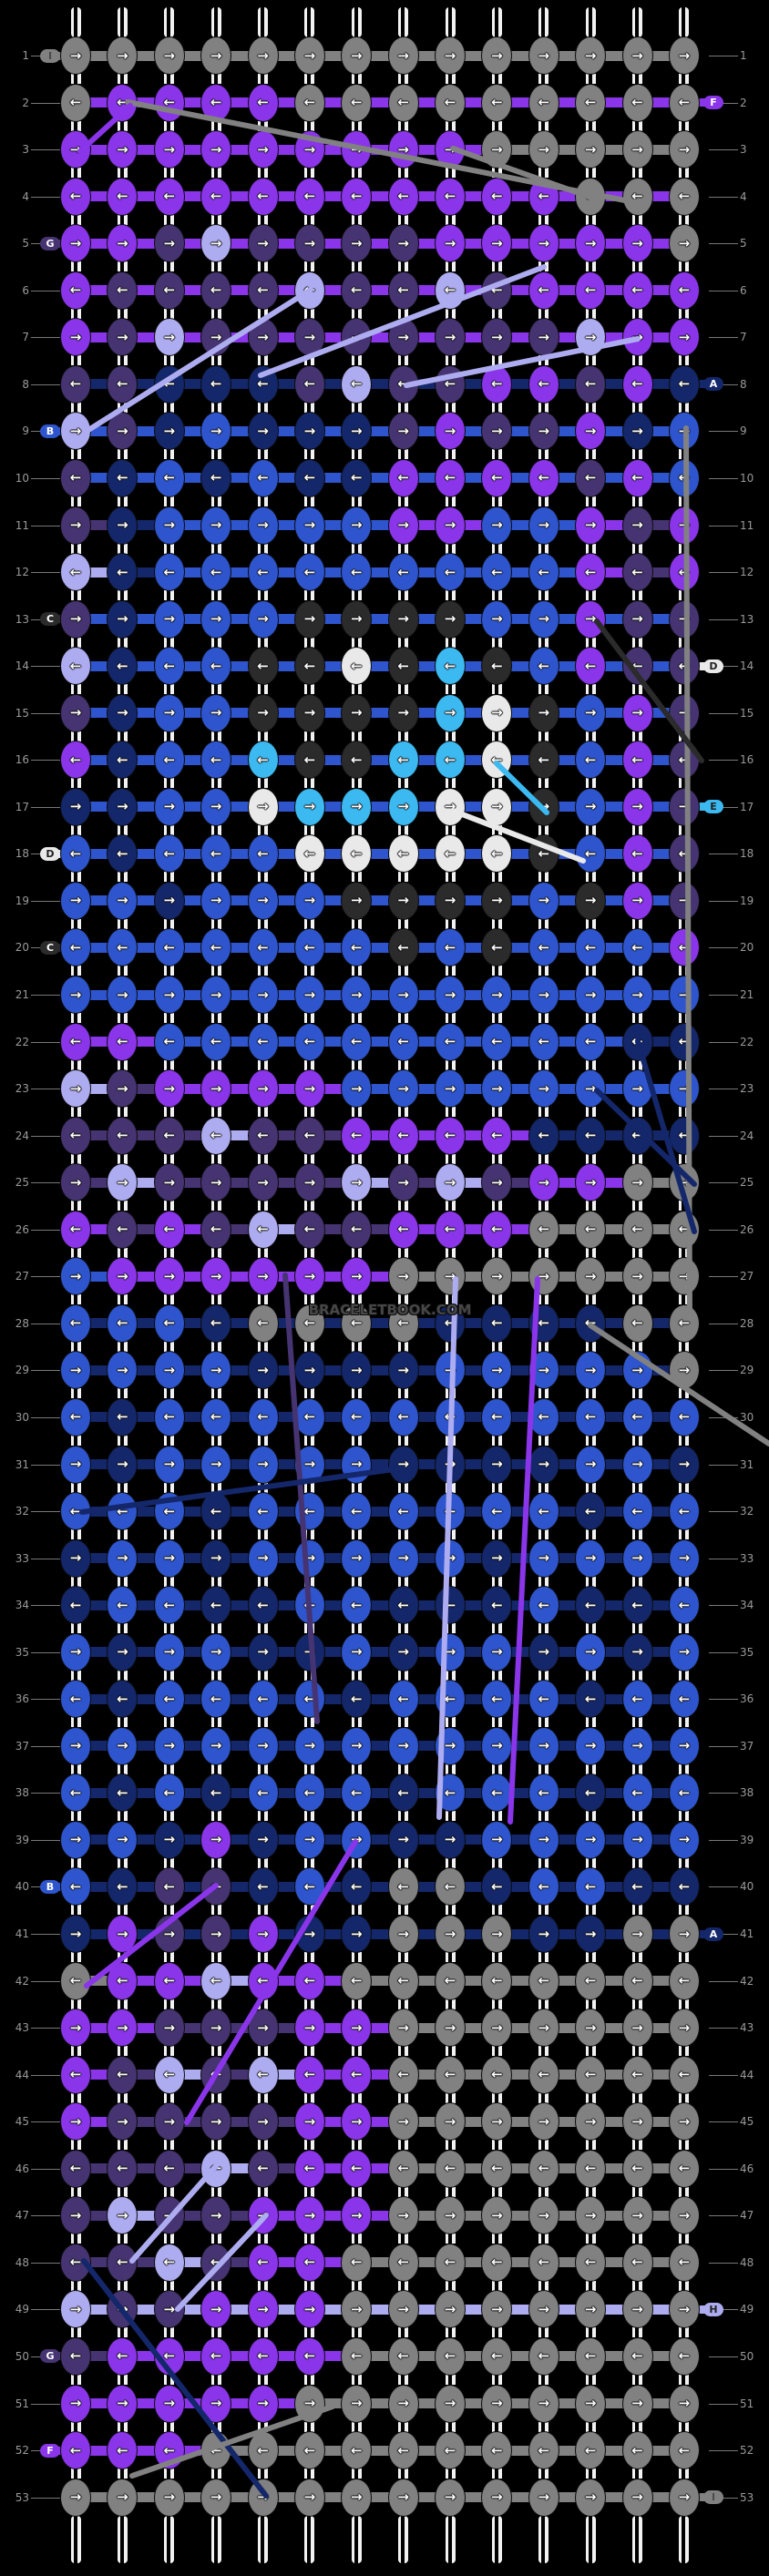 The image size is (769, 2576). What do you see at coordinates (50, 2450) in the screenshot?
I see `thread-end-tag: F` at bounding box center [50, 2450].